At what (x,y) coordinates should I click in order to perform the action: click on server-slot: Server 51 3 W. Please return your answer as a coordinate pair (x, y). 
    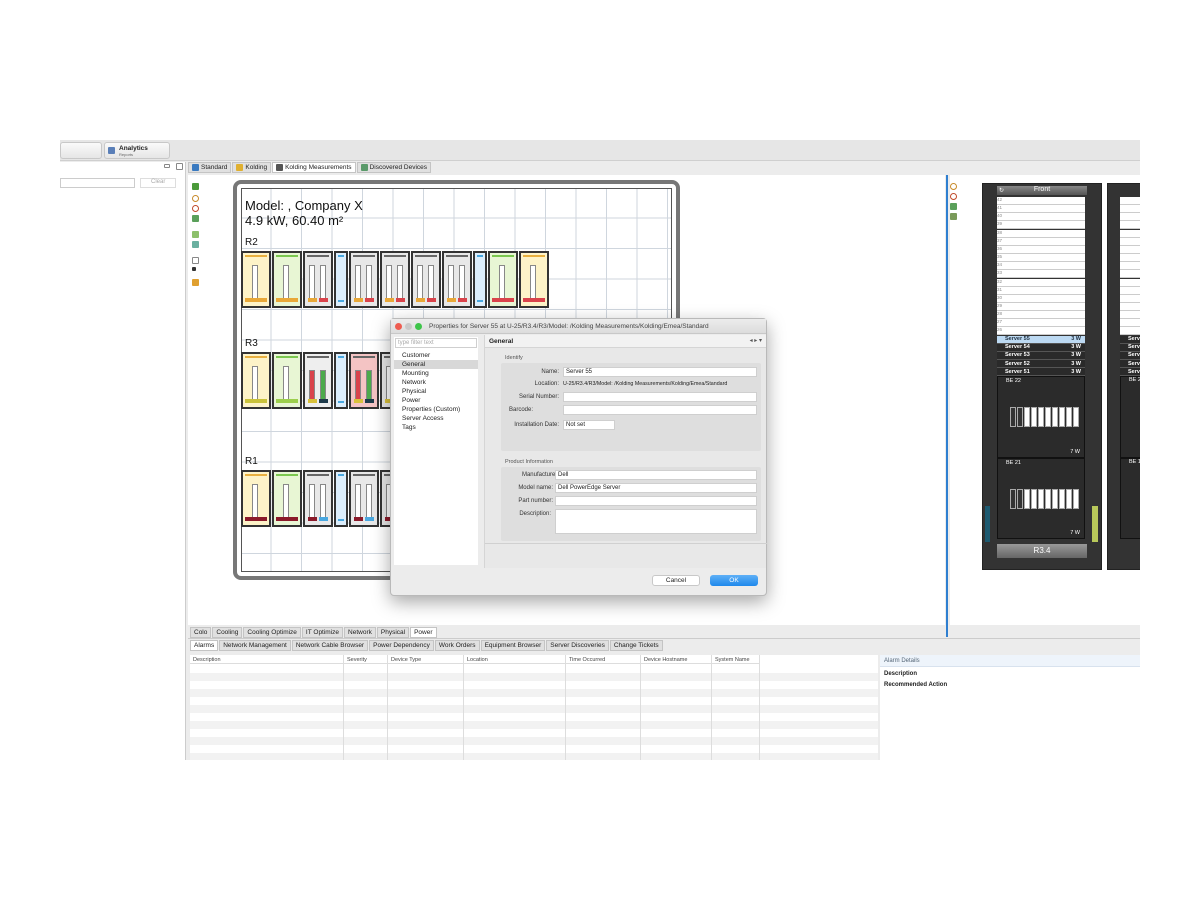
    Looking at the image, I should click on (1041, 372).